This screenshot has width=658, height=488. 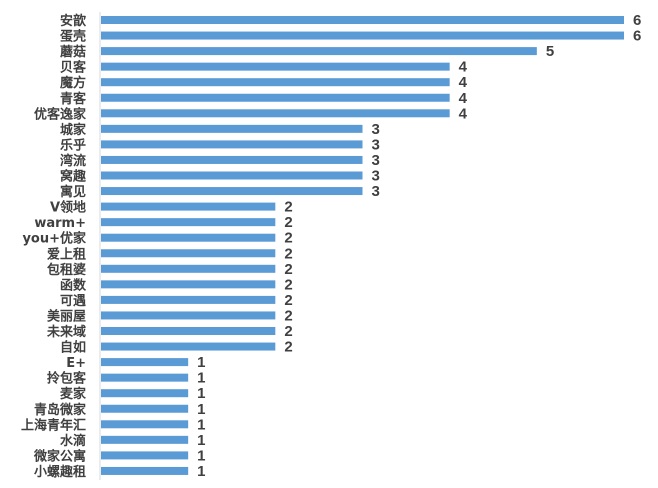 What do you see at coordinates (73, 145) in the screenshot?
I see `category-label: 乐乎` at bounding box center [73, 145].